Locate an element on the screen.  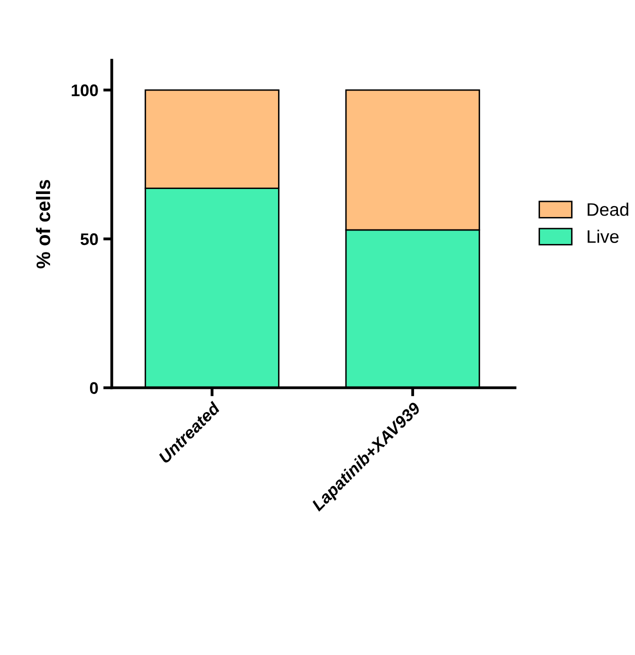
legend-label: Dead is located at coordinates (608, 209).